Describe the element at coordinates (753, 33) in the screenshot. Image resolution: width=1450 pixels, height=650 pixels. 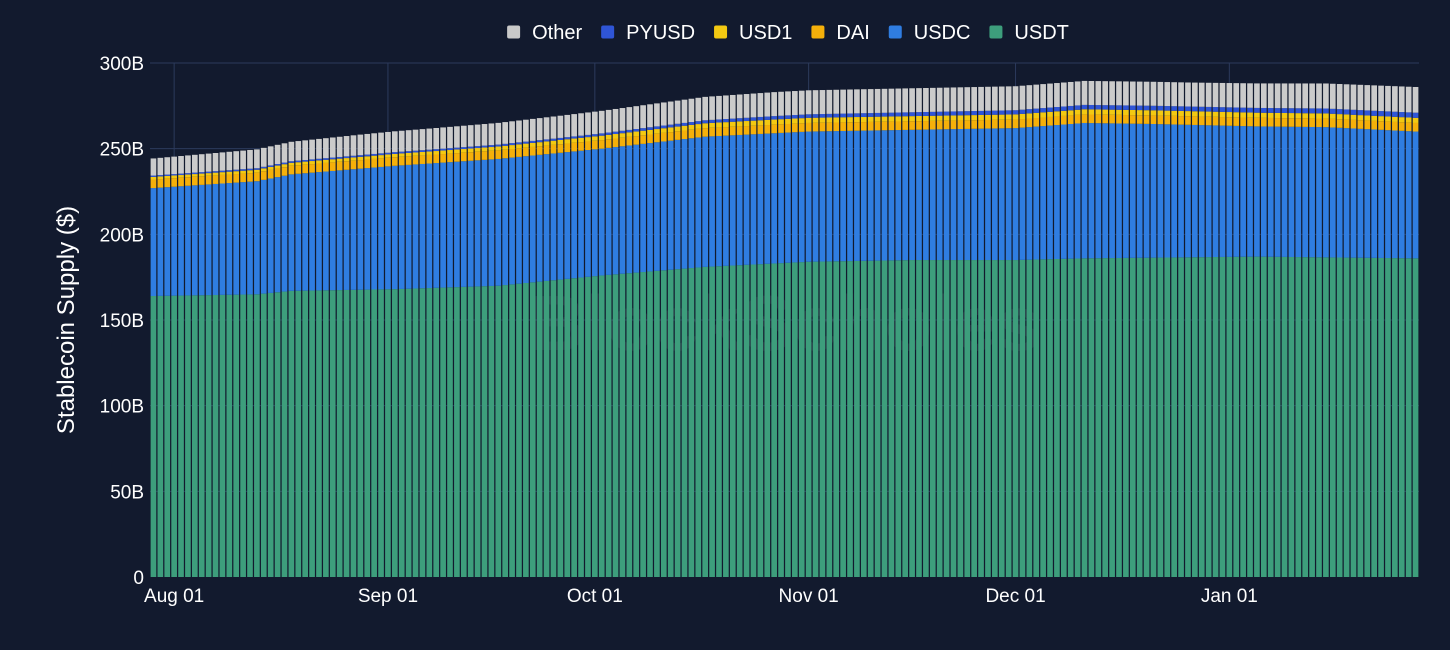
I see `legend-item-usd1: USD1` at that location.